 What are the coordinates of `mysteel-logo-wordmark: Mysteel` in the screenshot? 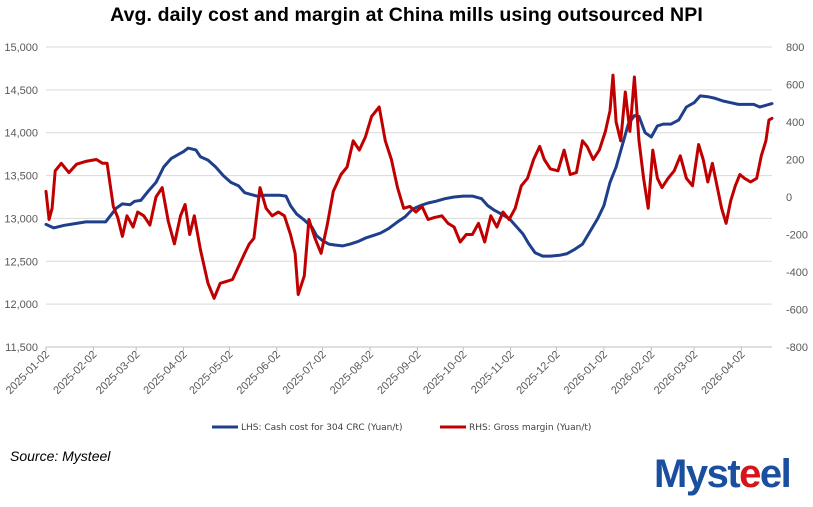 It's located at (722, 474).